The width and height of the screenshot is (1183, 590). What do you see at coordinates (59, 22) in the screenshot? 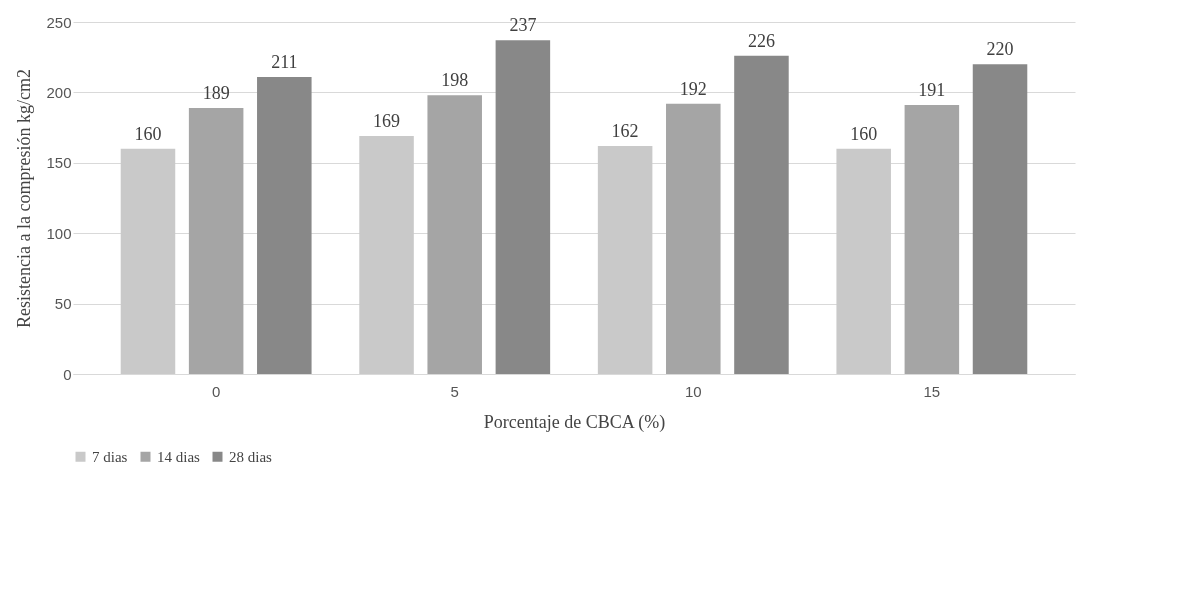
I see `y-tick-label: 250` at bounding box center [59, 22].